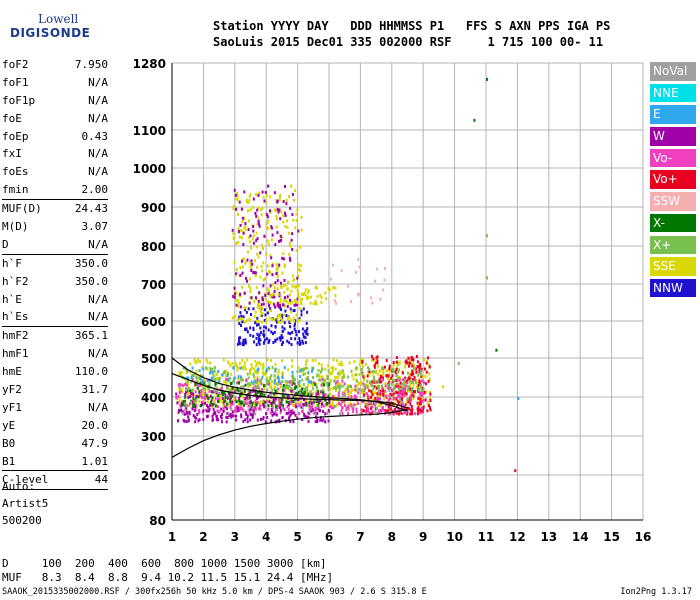  Describe the element at coordinates (12, 154) in the screenshot. I see `param-name: fxI` at that location.